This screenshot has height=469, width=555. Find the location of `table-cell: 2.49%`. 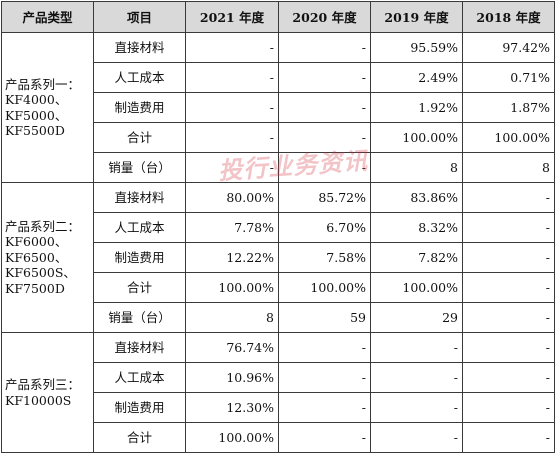

table-cell: 2.49% is located at coordinates (416, 77).